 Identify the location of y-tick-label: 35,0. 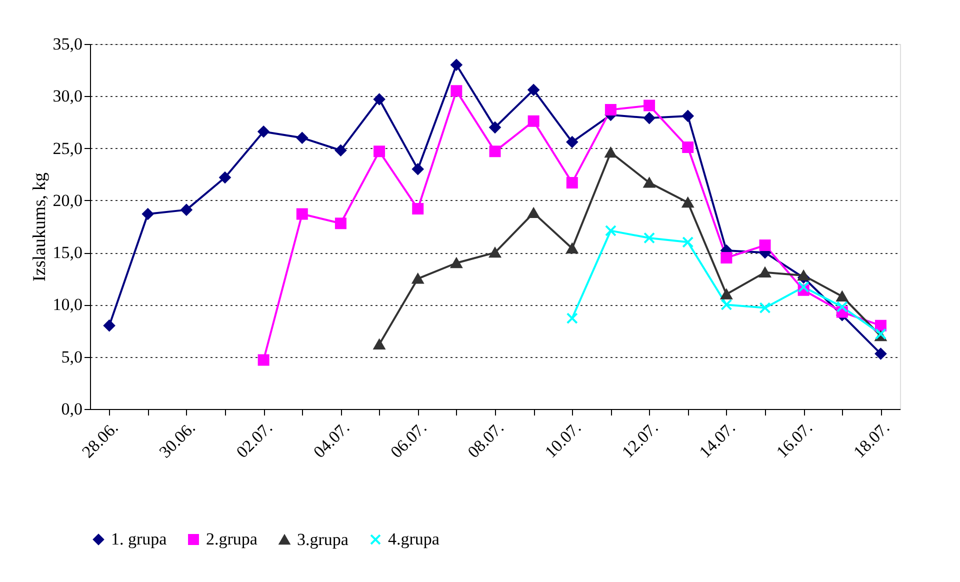
(67, 44).